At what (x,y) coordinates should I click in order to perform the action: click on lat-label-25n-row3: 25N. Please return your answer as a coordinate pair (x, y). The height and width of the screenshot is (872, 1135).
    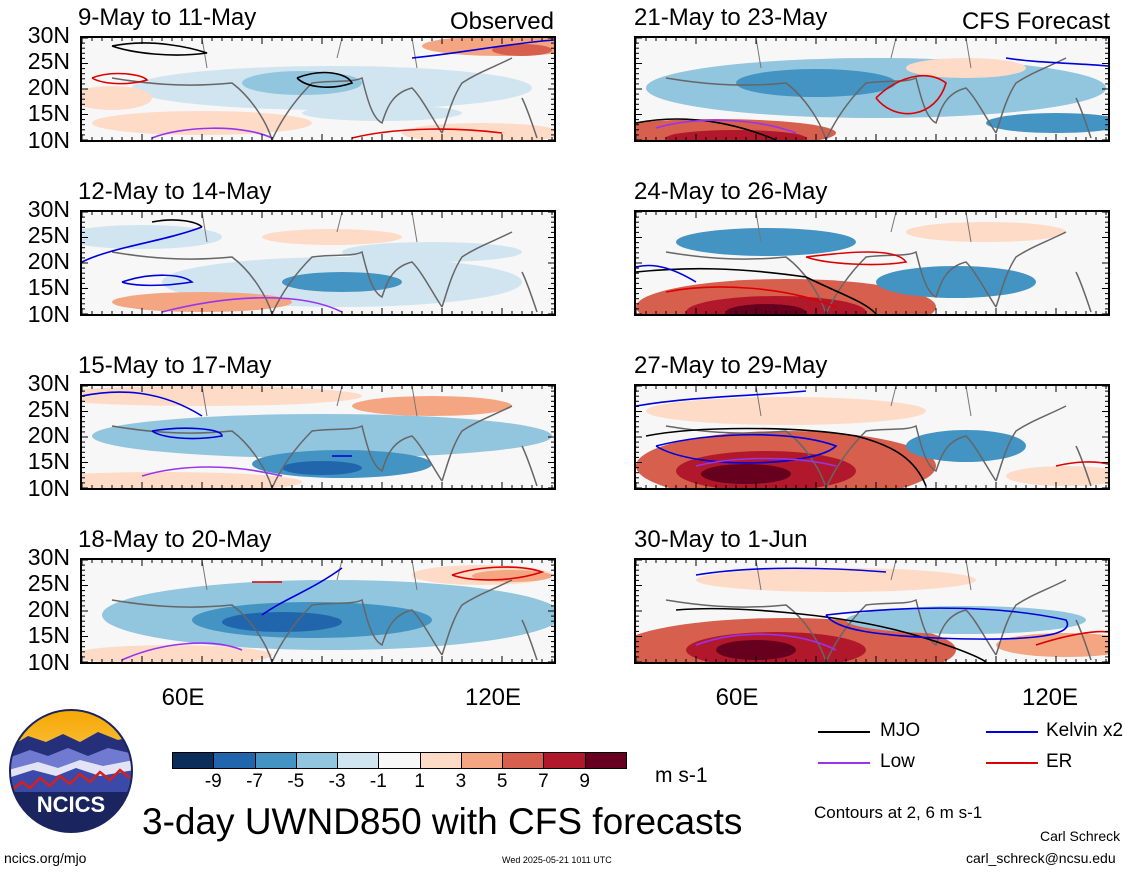
    Looking at the image, I should click on (48, 409).